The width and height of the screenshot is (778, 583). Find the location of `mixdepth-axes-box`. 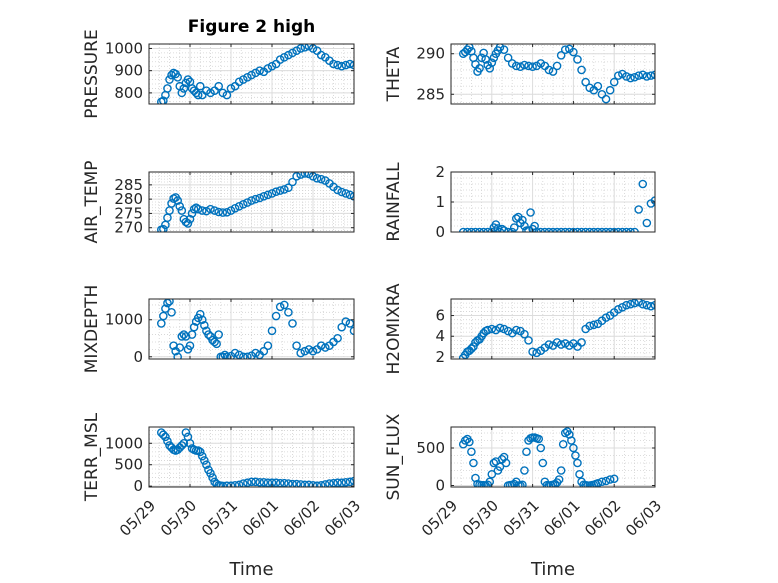

mixdepth-axes-box is located at coordinates (251, 329).